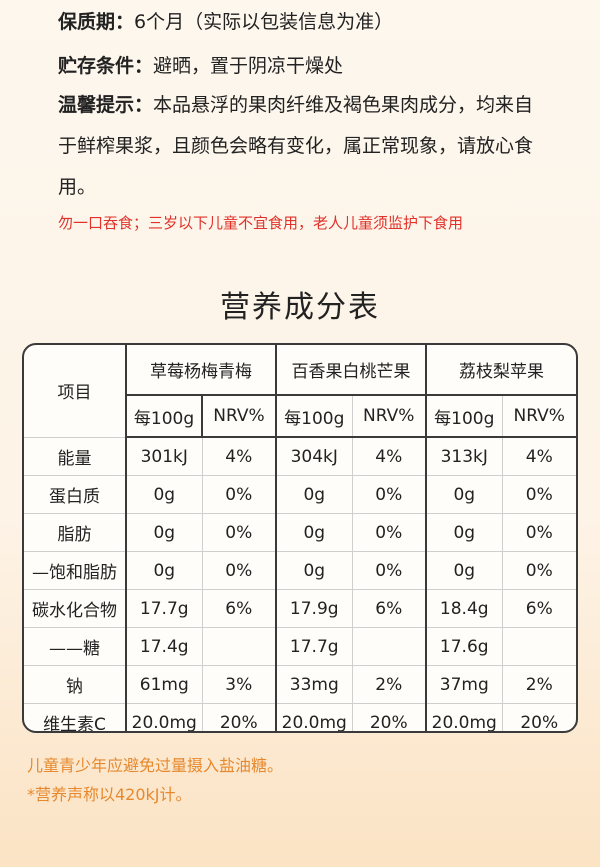 The image size is (600, 867). I want to click on row-label: —饱和脂肪, so click(75, 570).